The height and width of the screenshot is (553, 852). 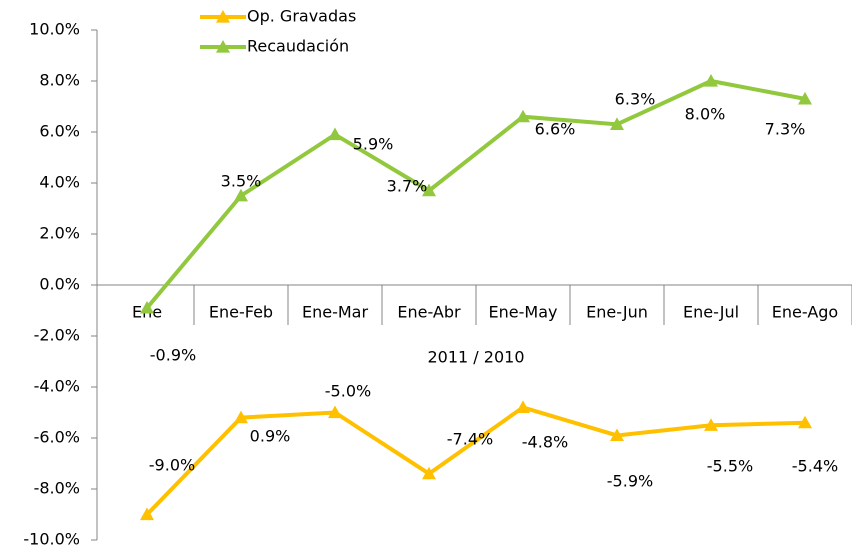 What do you see at coordinates (172, 465) in the screenshot?
I see `data-label: -9.0%` at bounding box center [172, 465].